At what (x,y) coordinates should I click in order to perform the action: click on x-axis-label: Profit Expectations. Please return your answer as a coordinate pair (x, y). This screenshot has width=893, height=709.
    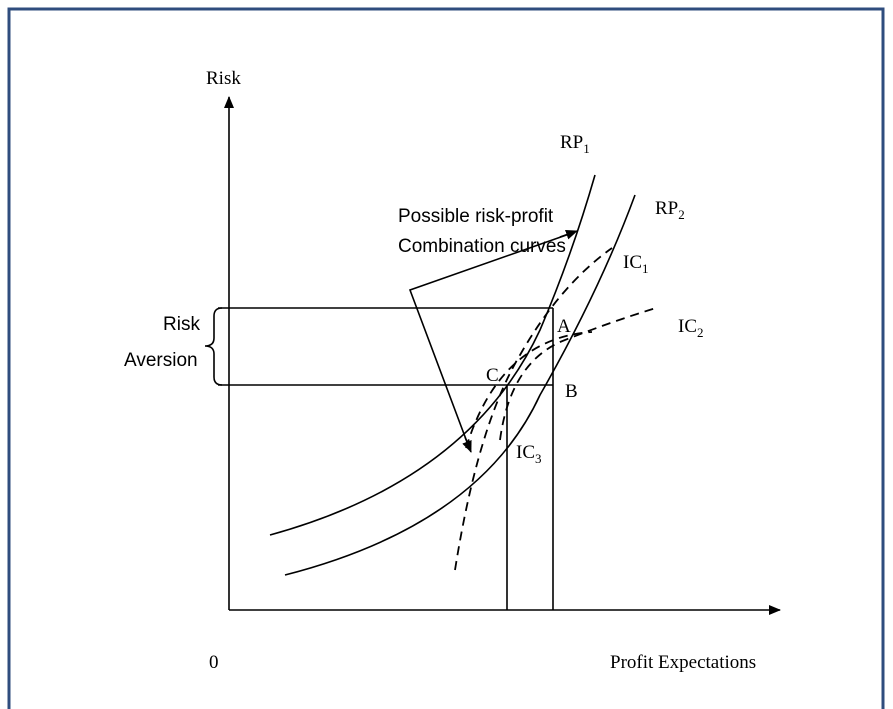
    Looking at the image, I should click on (683, 662).